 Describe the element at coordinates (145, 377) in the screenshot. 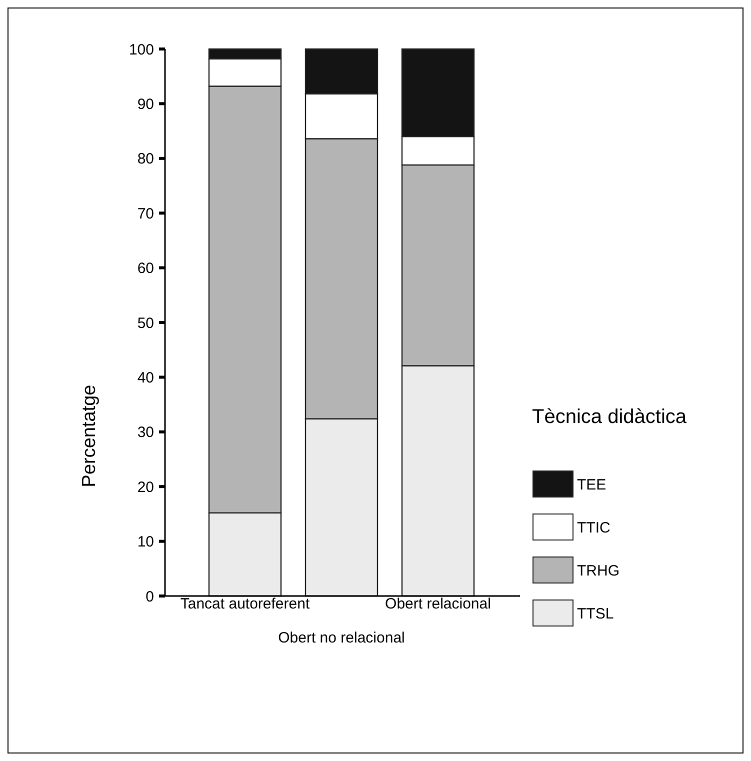

I see `y-tick-label: 40` at that location.